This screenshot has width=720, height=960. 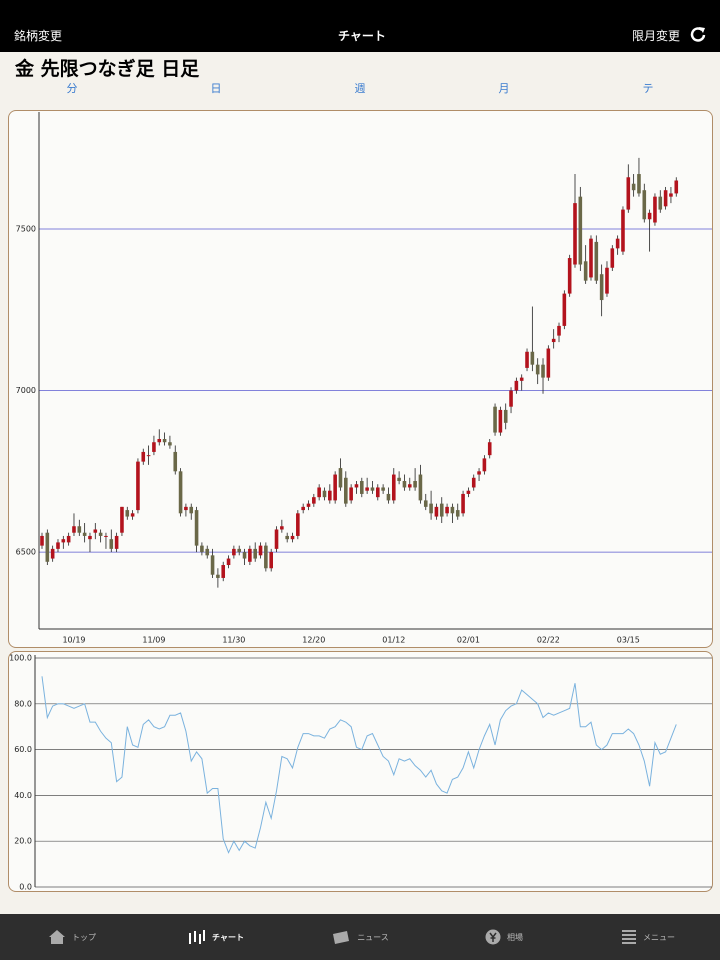 I want to click on tab-item: トップ, so click(x=72, y=937).